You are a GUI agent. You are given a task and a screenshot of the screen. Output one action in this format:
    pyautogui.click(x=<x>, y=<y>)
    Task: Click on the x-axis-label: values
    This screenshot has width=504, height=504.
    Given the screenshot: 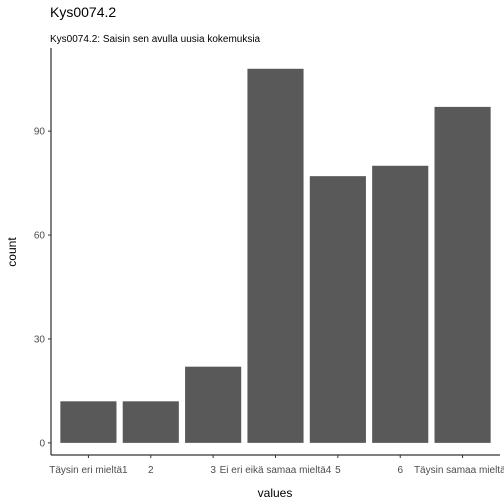 What is the action you would take?
    pyautogui.click(x=275, y=493)
    